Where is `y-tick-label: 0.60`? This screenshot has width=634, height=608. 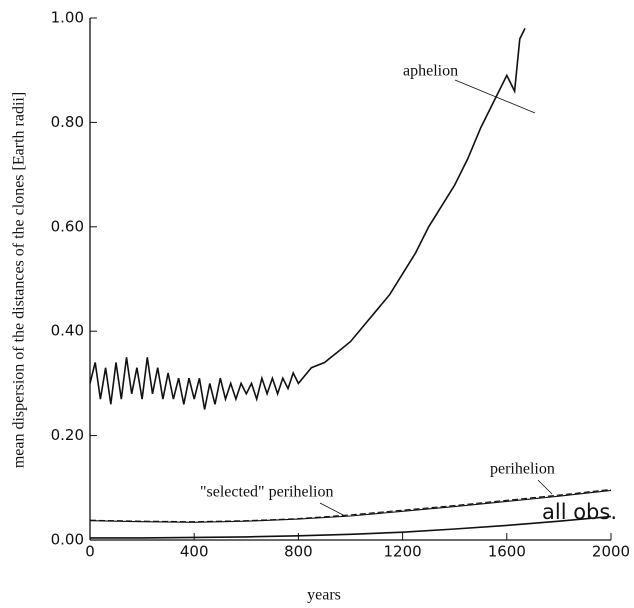
y-tick-label: 0.60 is located at coordinates (67, 226).